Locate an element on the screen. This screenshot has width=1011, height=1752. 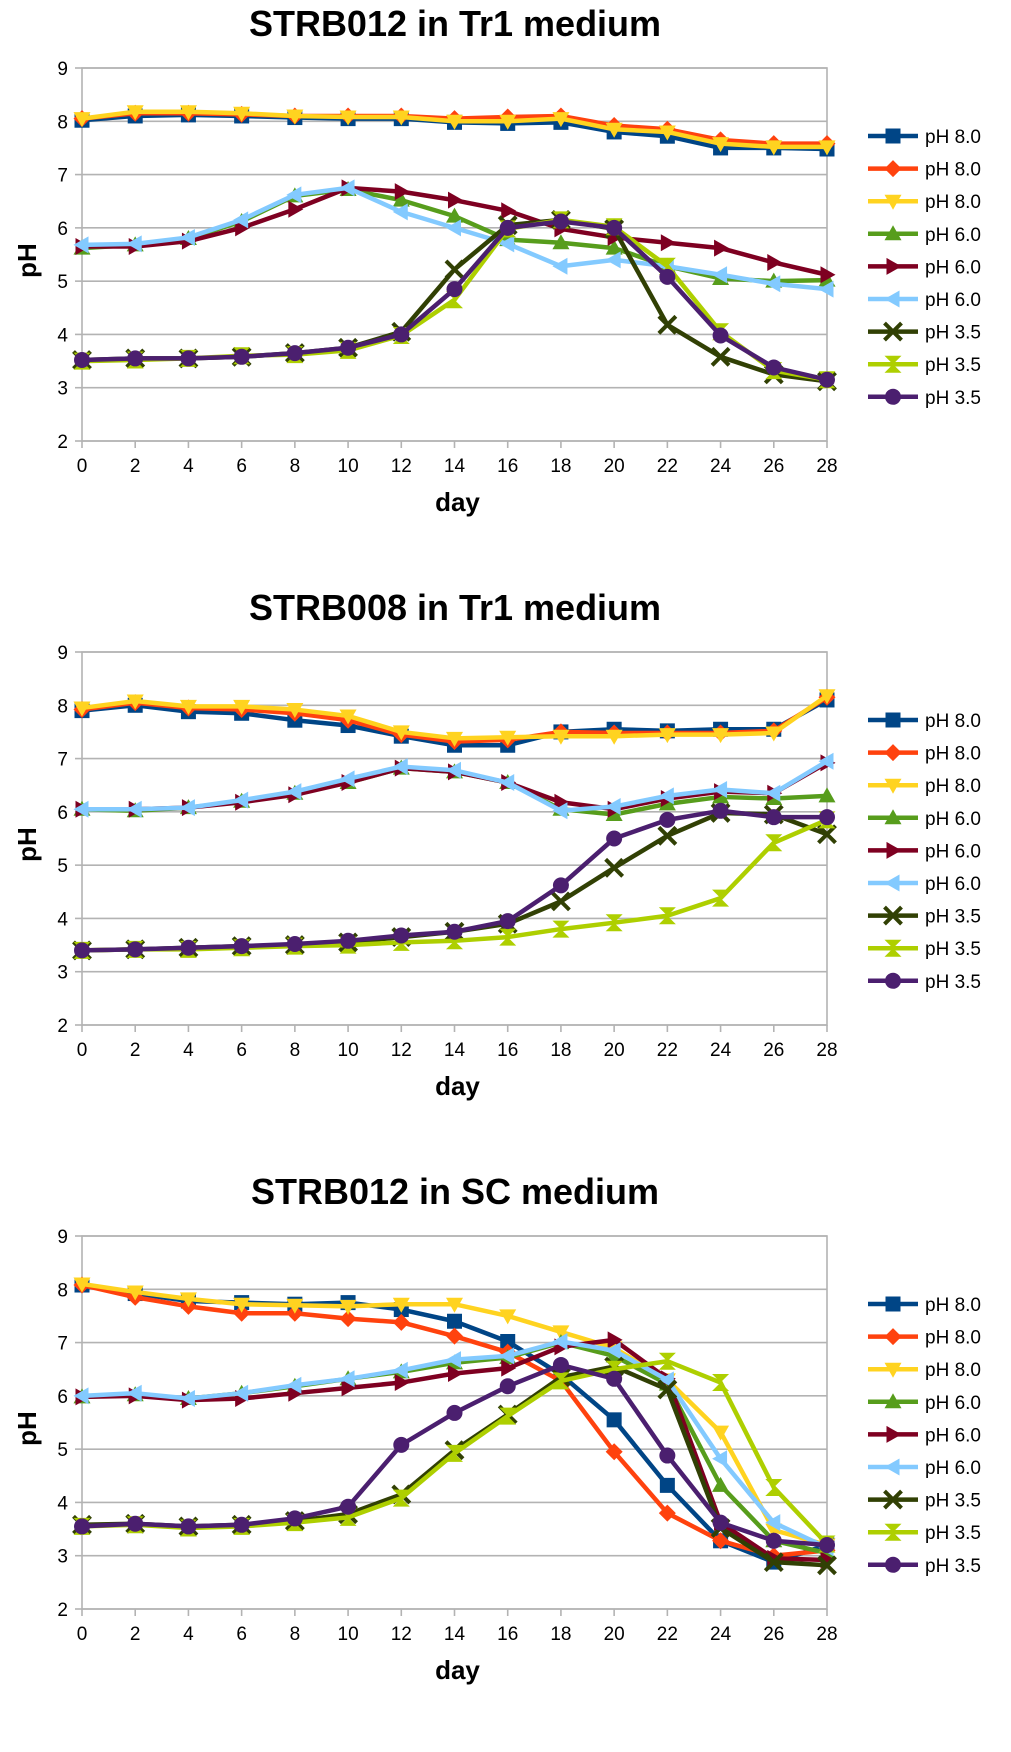
legend-item: pH 3.5 is located at coordinates (924, 949).